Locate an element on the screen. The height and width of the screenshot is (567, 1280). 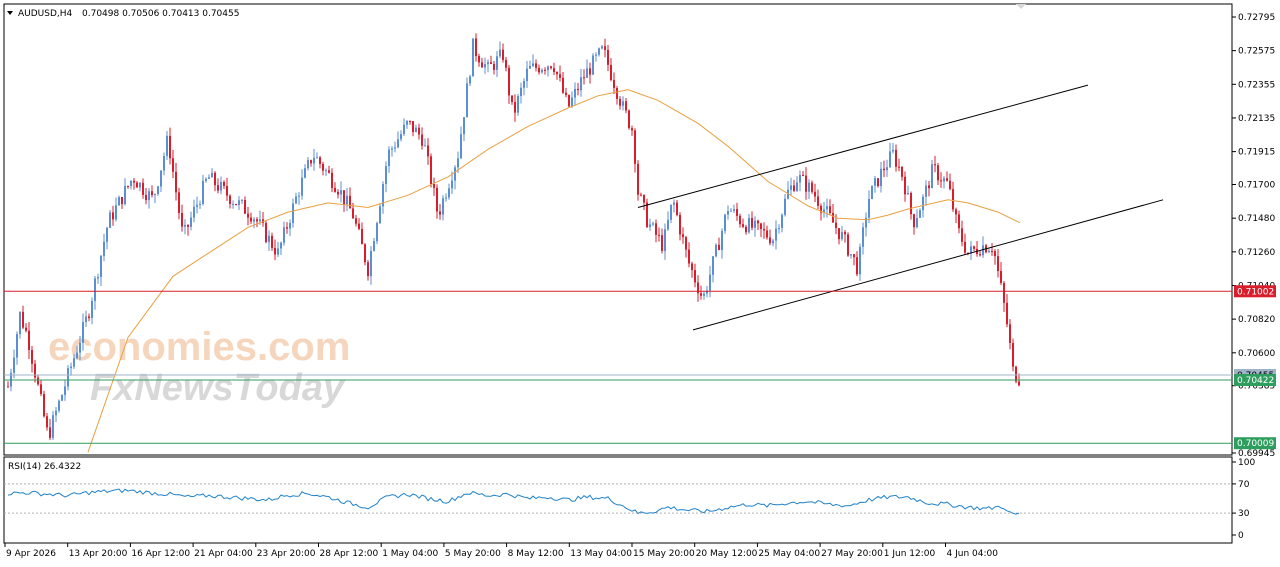
y-tick-label: 0.69945 is located at coordinates (1256, 454).